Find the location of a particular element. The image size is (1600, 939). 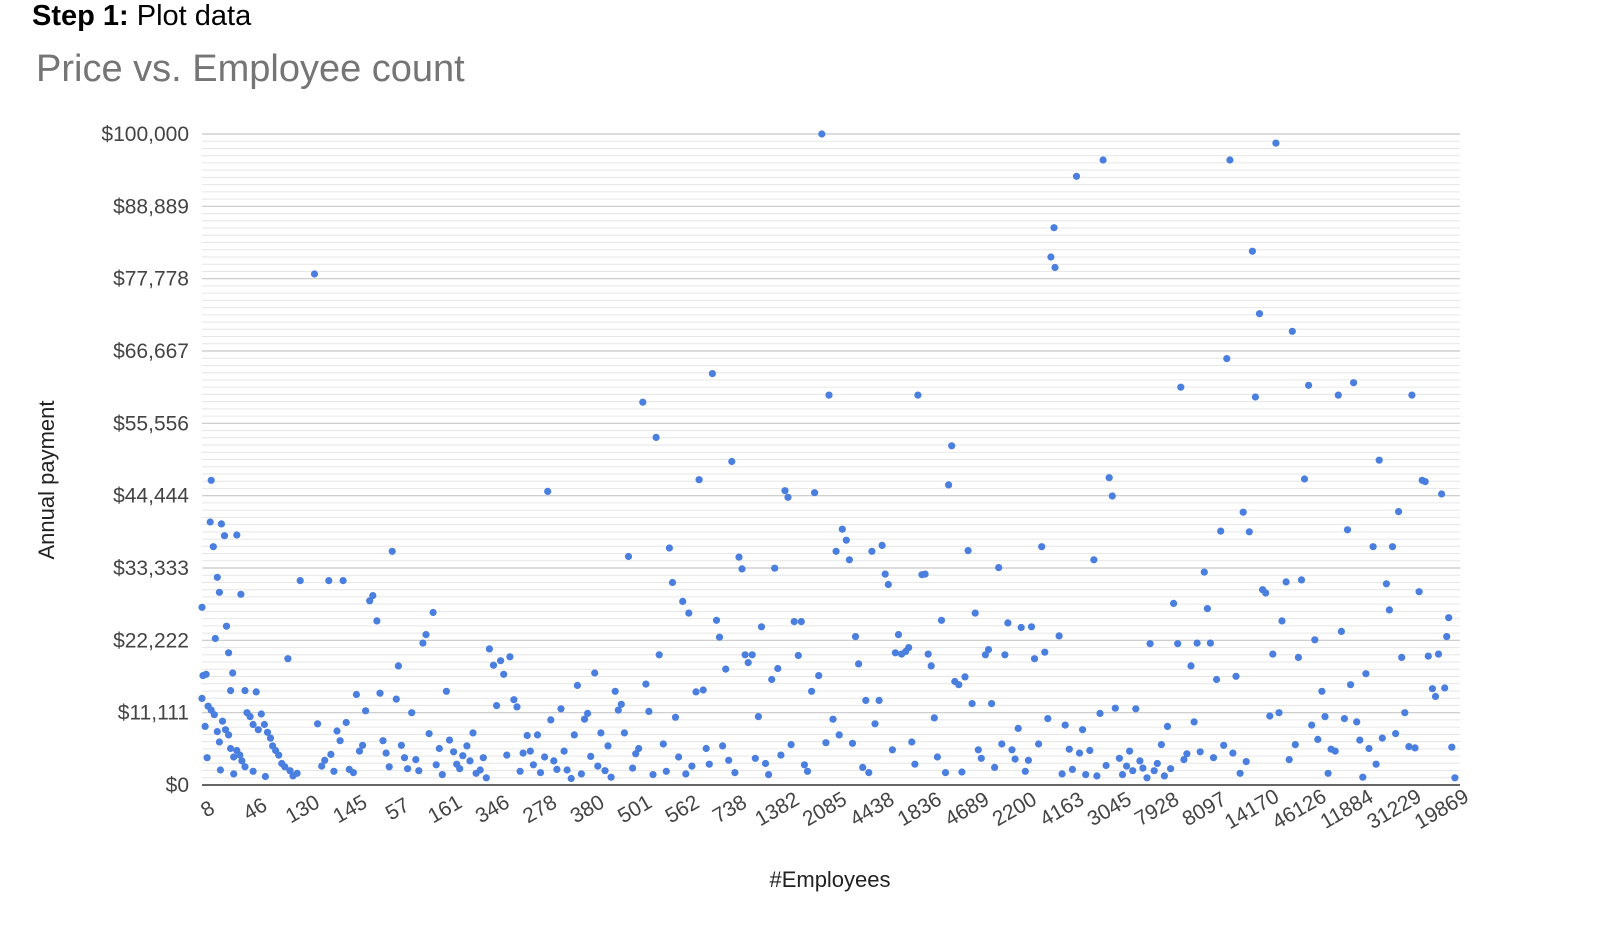

x-tick-label: 4438 is located at coordinates (872, 809).